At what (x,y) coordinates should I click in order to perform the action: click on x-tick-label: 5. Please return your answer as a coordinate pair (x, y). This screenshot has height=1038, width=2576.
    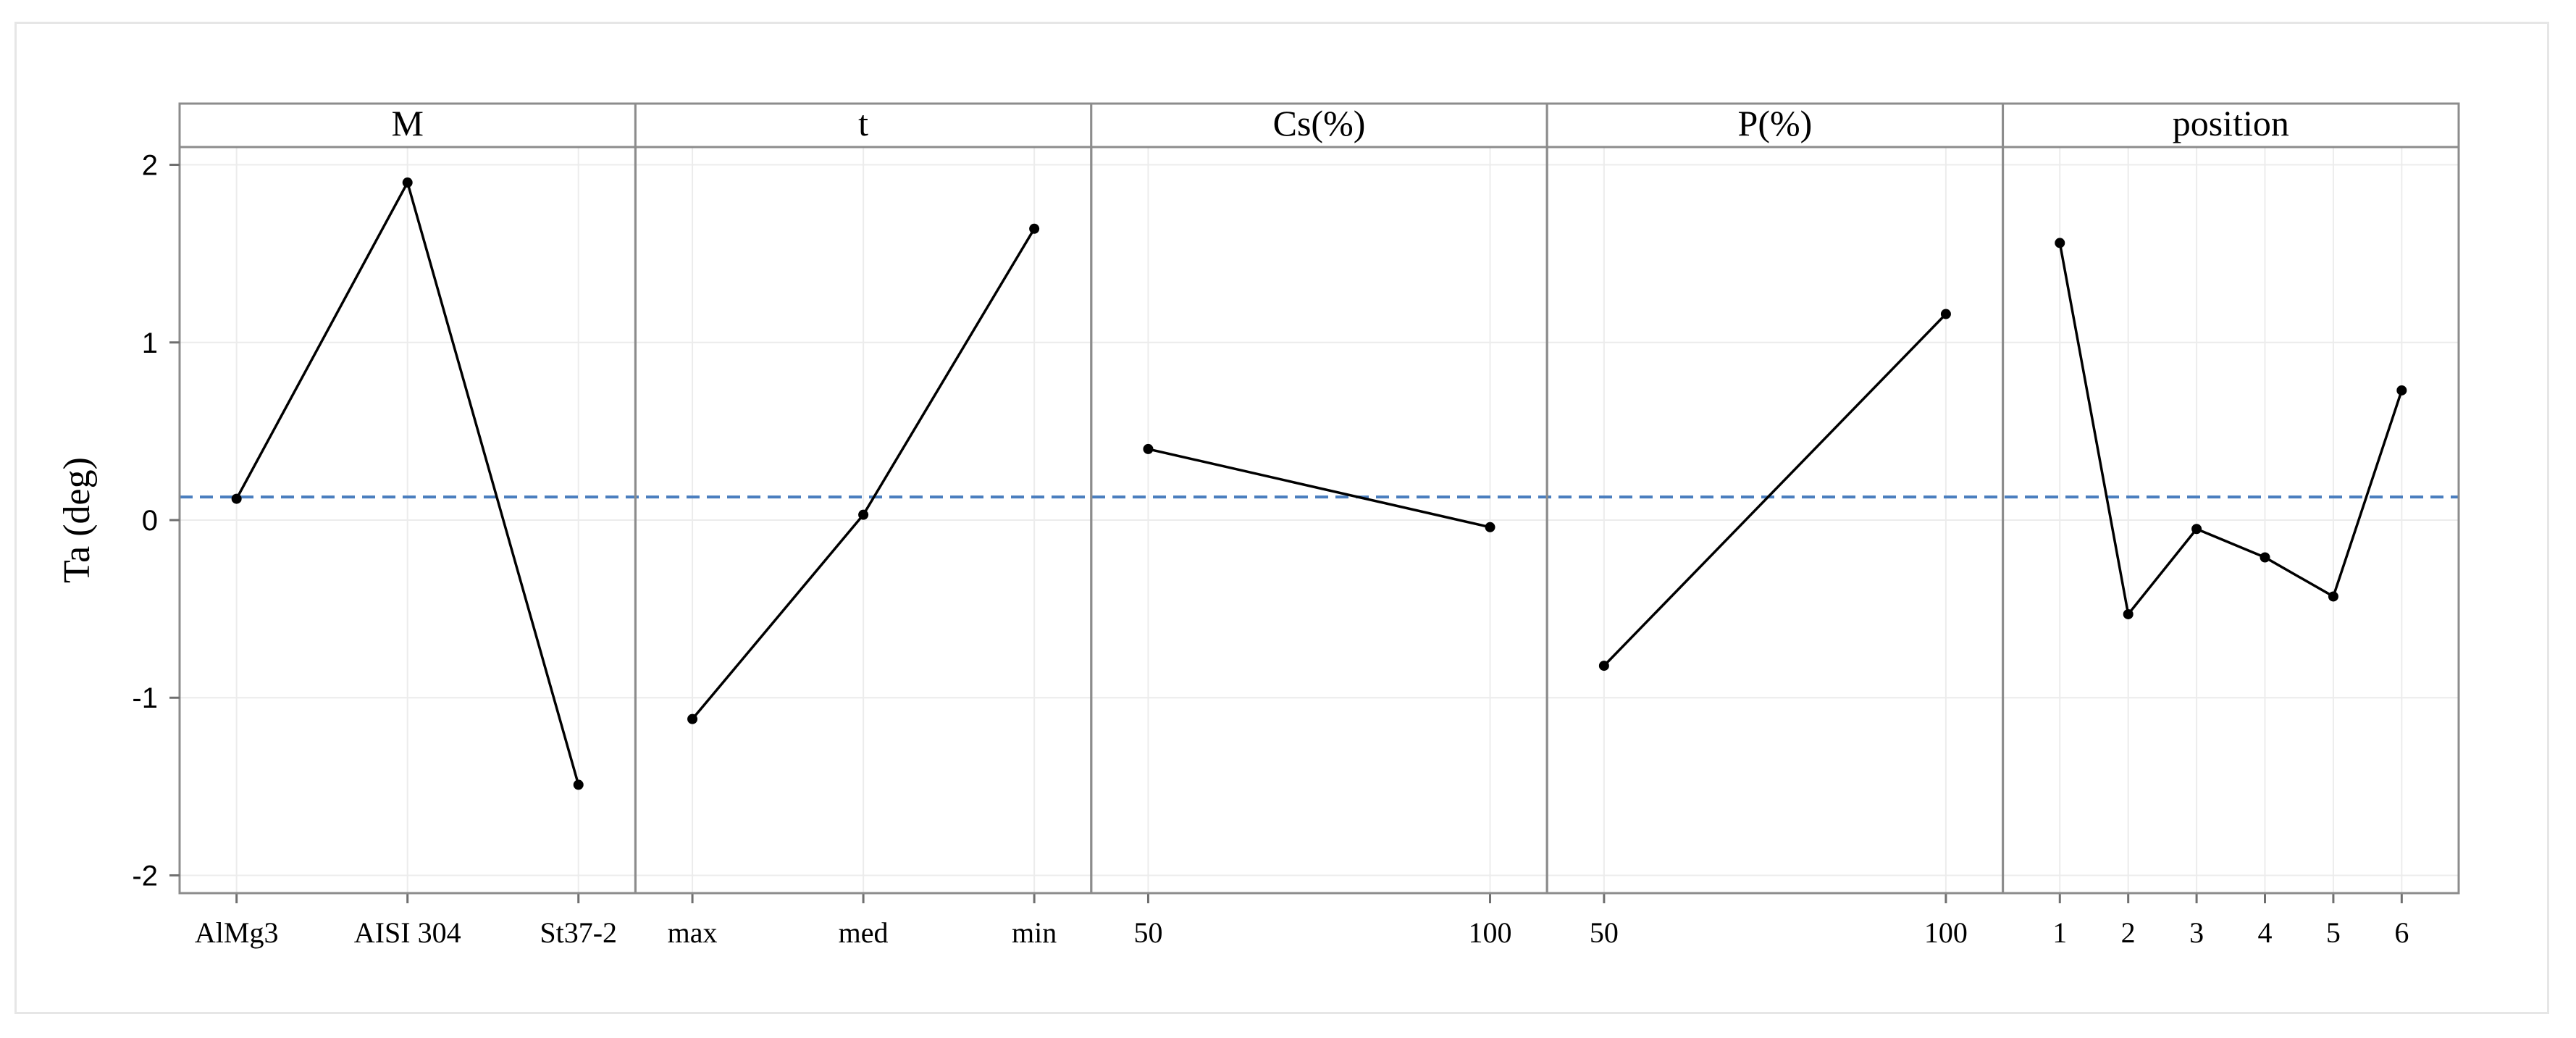
    Looking at the image, I should click on (2333, 932).